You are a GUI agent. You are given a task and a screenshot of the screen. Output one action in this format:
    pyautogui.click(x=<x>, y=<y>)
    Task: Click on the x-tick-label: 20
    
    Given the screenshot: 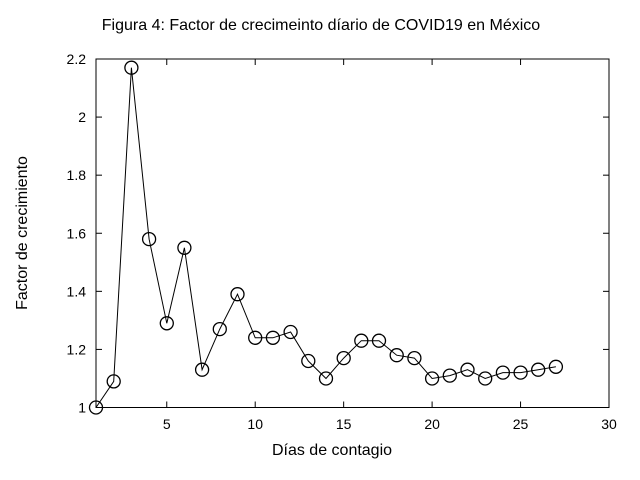 What is the action you would take?
    pyautogui.click(x=432, y=424)
    